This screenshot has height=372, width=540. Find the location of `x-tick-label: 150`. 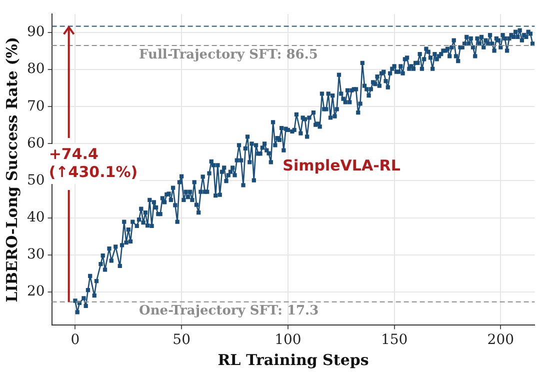

x-tick-label: 150 is located at coordinates (394, 340).